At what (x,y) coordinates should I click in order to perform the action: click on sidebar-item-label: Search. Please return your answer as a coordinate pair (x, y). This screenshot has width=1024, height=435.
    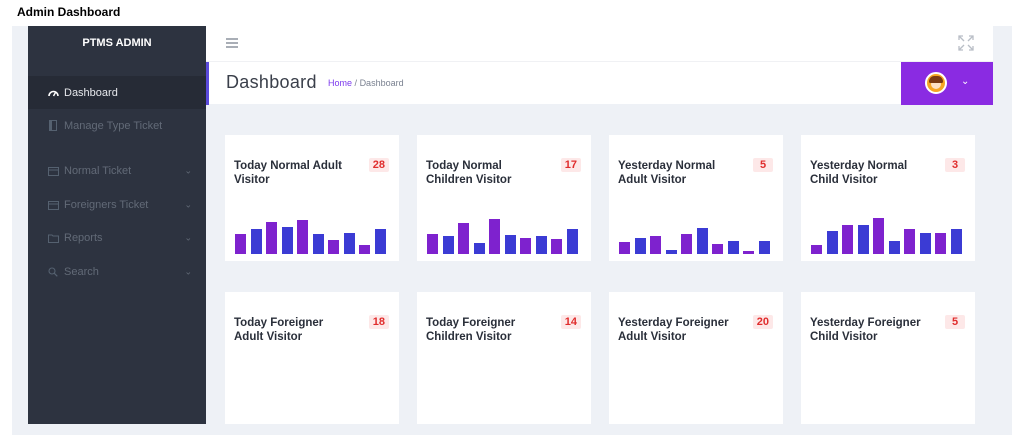
    Looking at the image, I should click on (81, 271).